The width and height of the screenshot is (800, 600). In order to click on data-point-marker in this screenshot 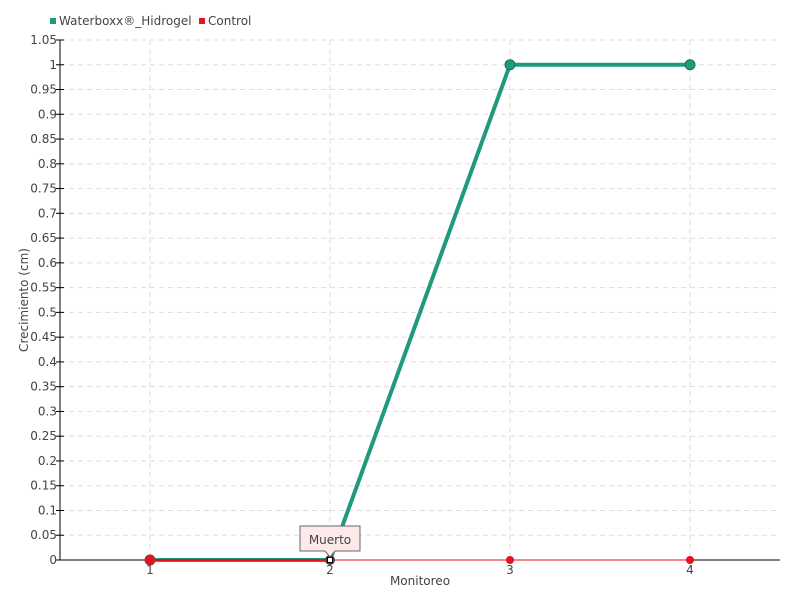, I will do `click(330, 560)`.